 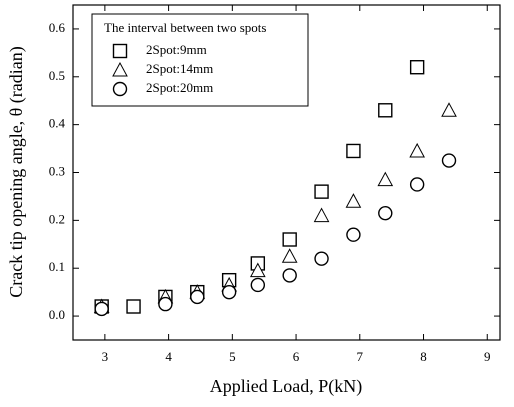 What do you see at coordinates (57, 266) in the screenshot?
I see `y-tick-label: 0.1` at bounding box center [57, 266].